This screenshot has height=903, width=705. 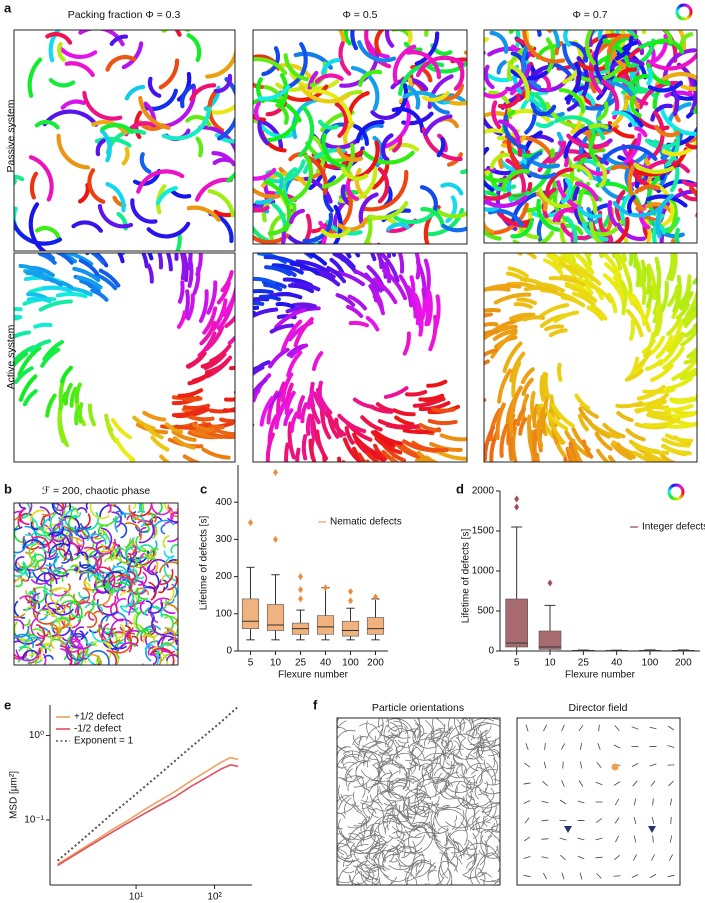 I want to click on snapshot-frame, so click(x=96, y=584).